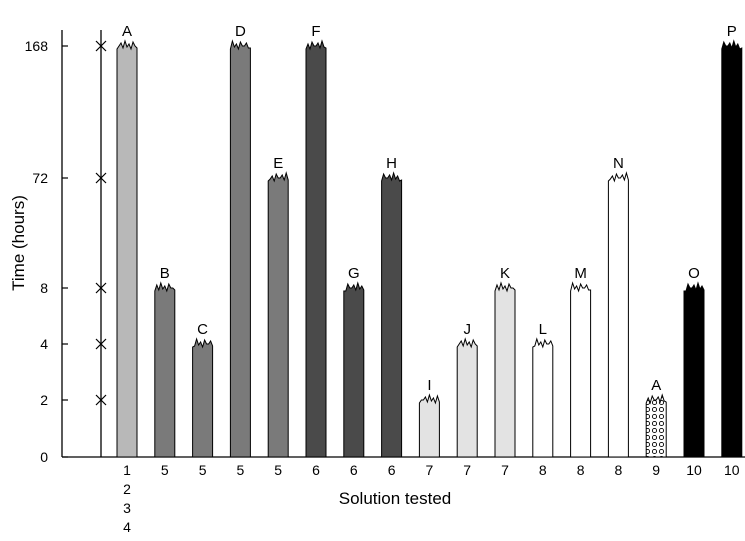  I want to click on bar-letter-label: L, so click(543, 329).